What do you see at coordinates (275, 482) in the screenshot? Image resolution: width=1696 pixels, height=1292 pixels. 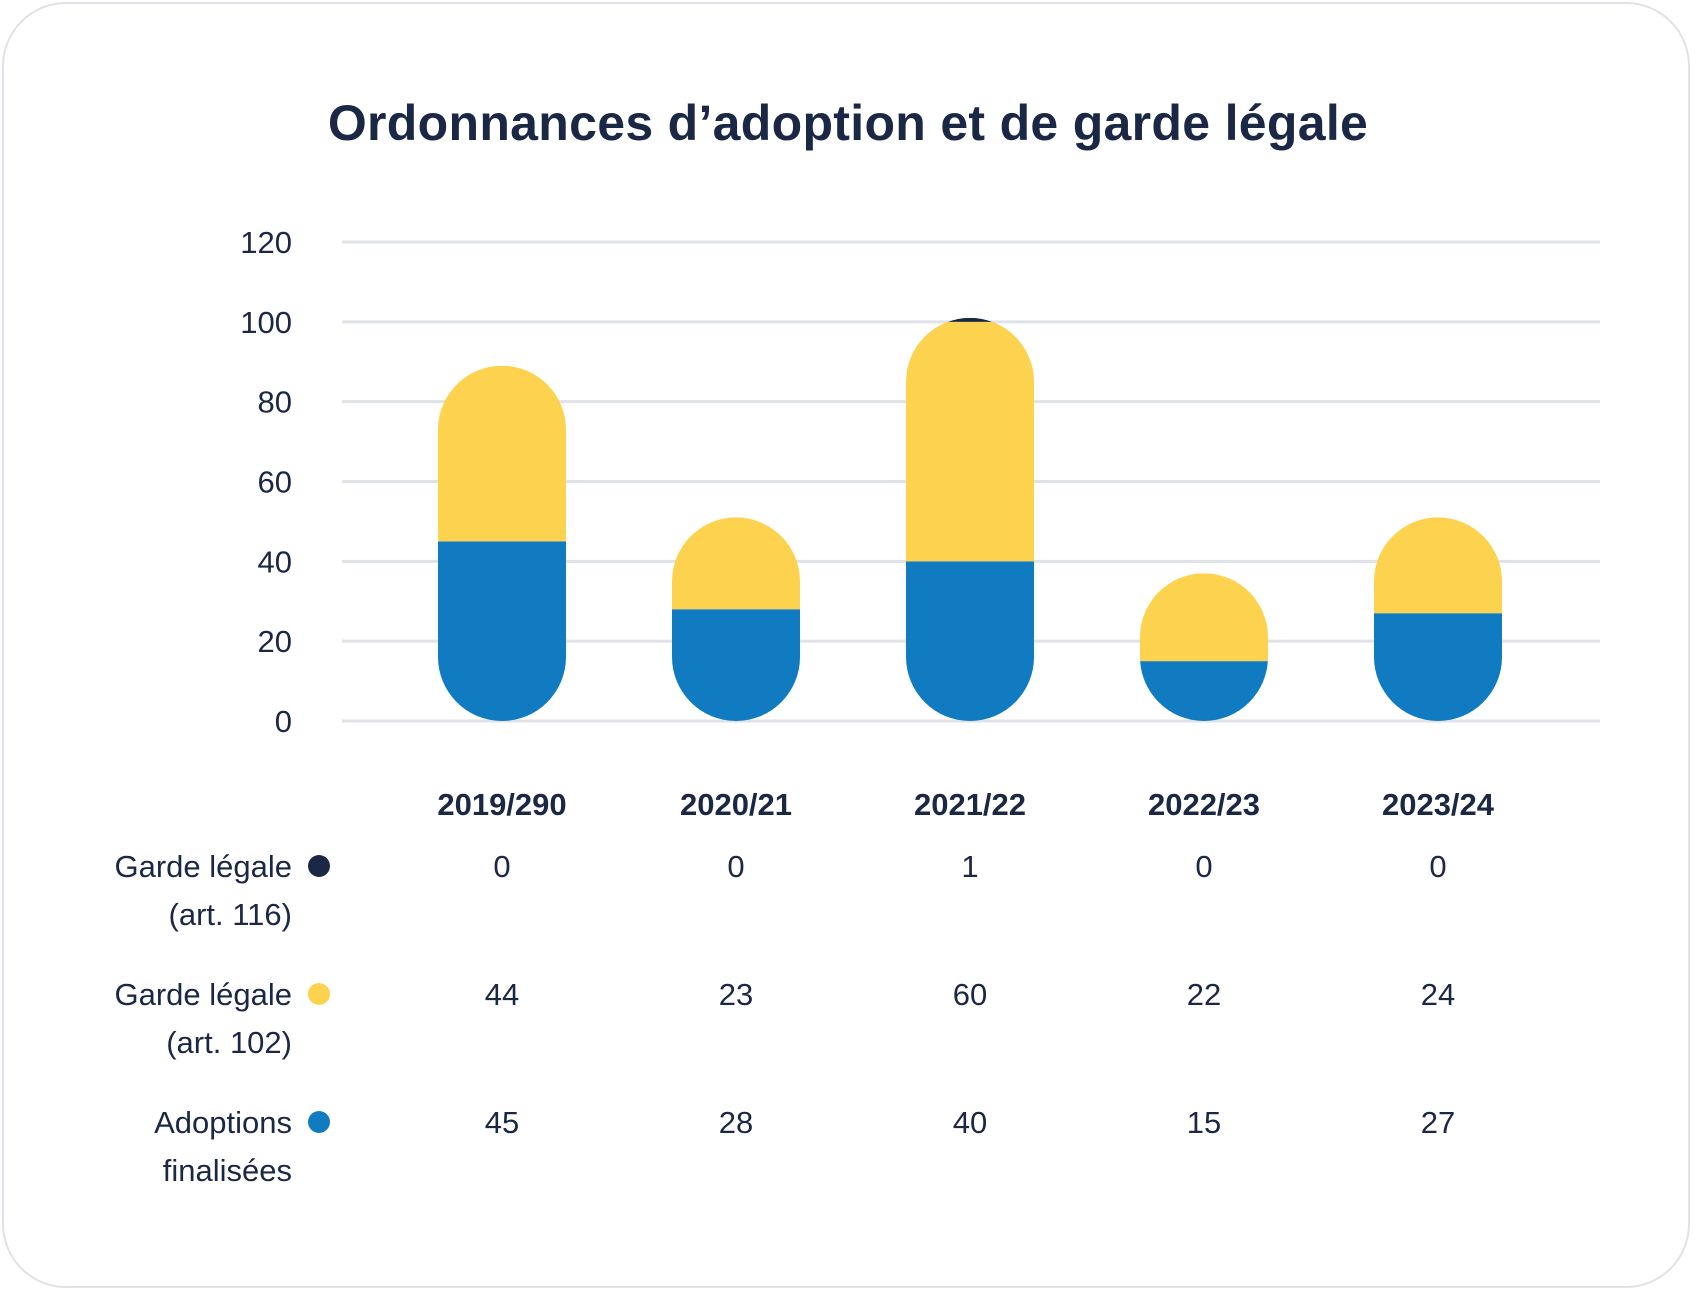 I see `y-tick-label: 60` at bounding box center [275, 482].